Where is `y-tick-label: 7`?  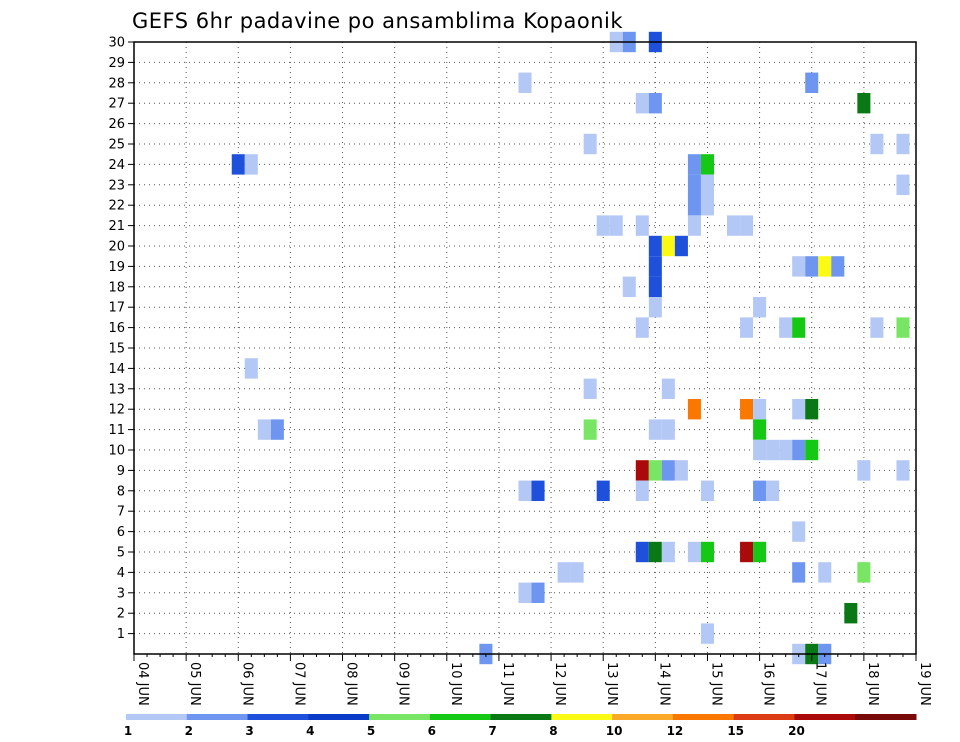
y-tick-label: 7 is located at coordinates (121, 512).